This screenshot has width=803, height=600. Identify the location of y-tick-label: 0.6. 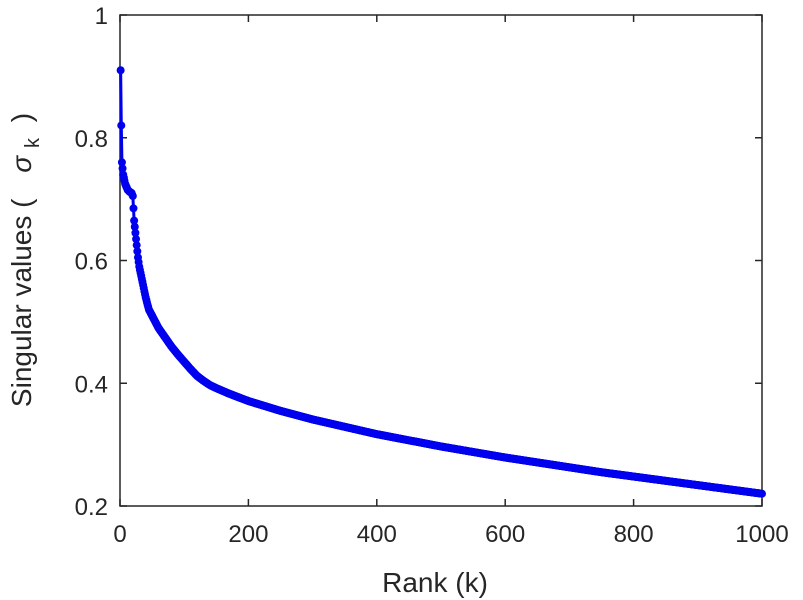
(91, 262).